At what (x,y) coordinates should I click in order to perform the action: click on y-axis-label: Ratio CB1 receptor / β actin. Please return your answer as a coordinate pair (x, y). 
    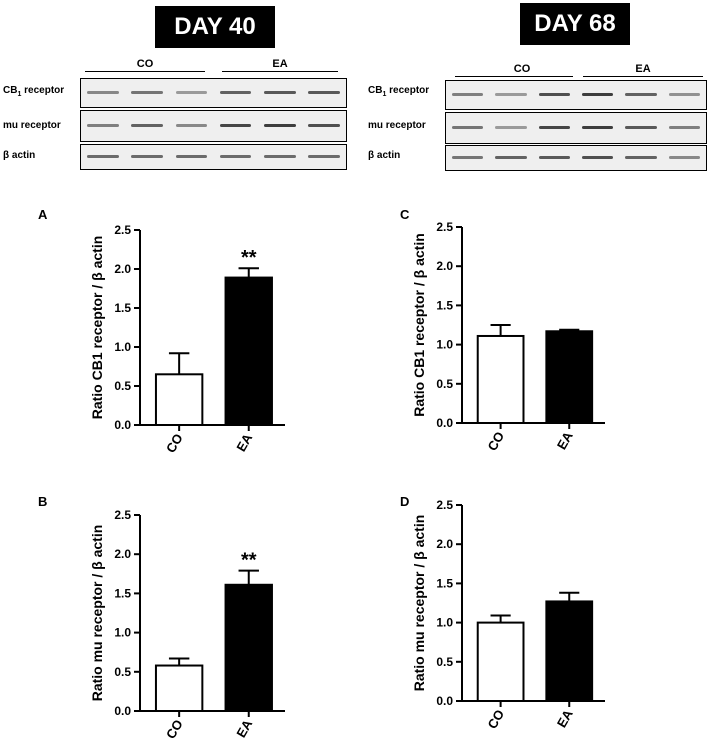
    Looking at the image, I should click on (419, 325).